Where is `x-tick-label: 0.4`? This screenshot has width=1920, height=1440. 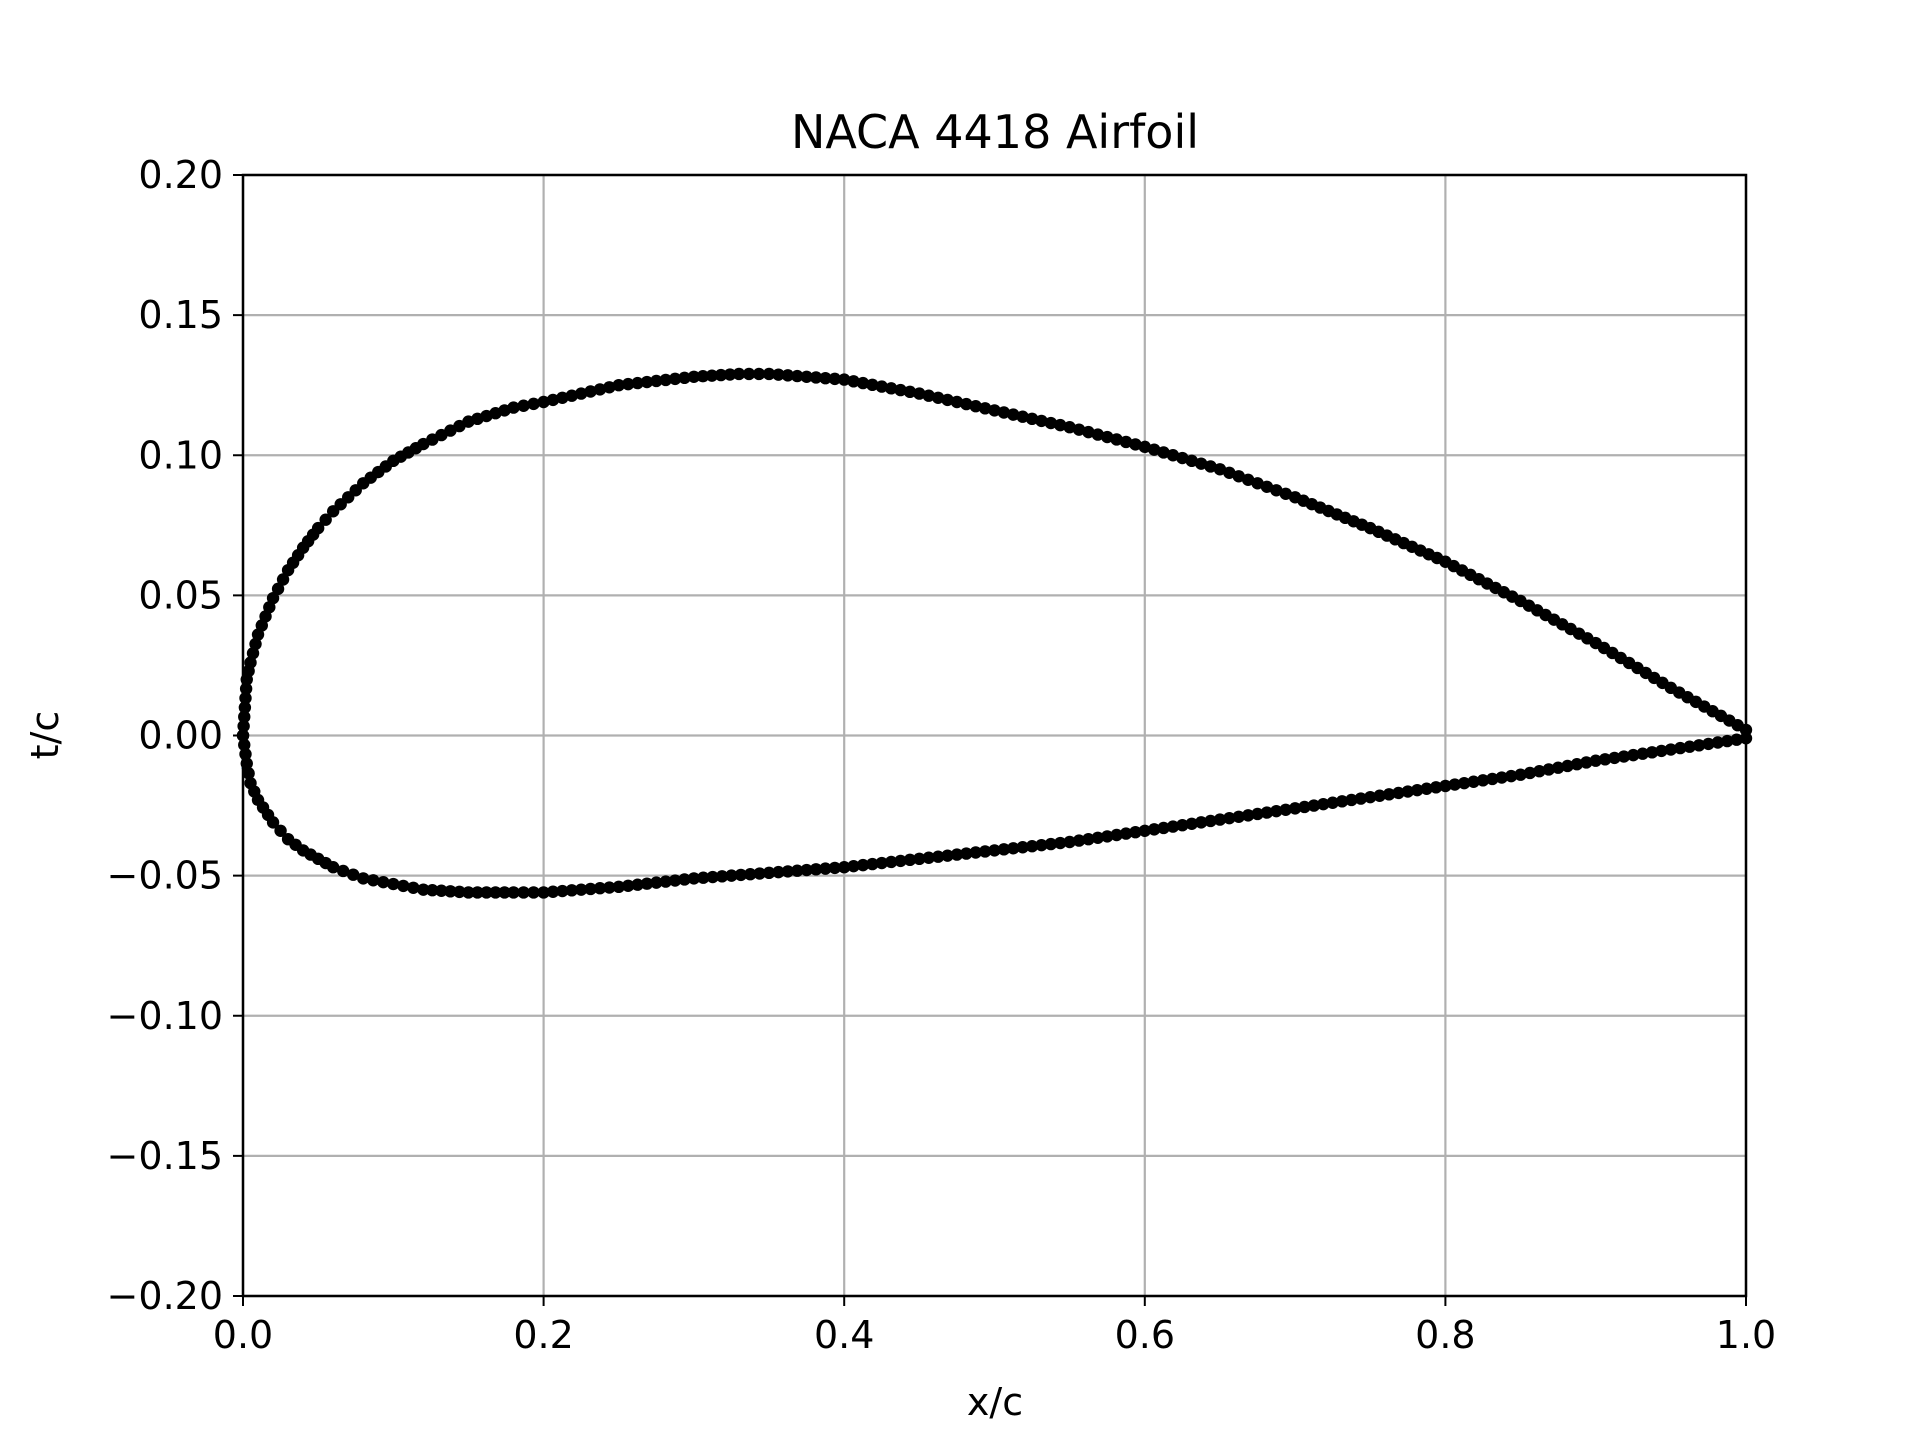
x-tick-label: 0.4 is located at coordinates (844, 1335).